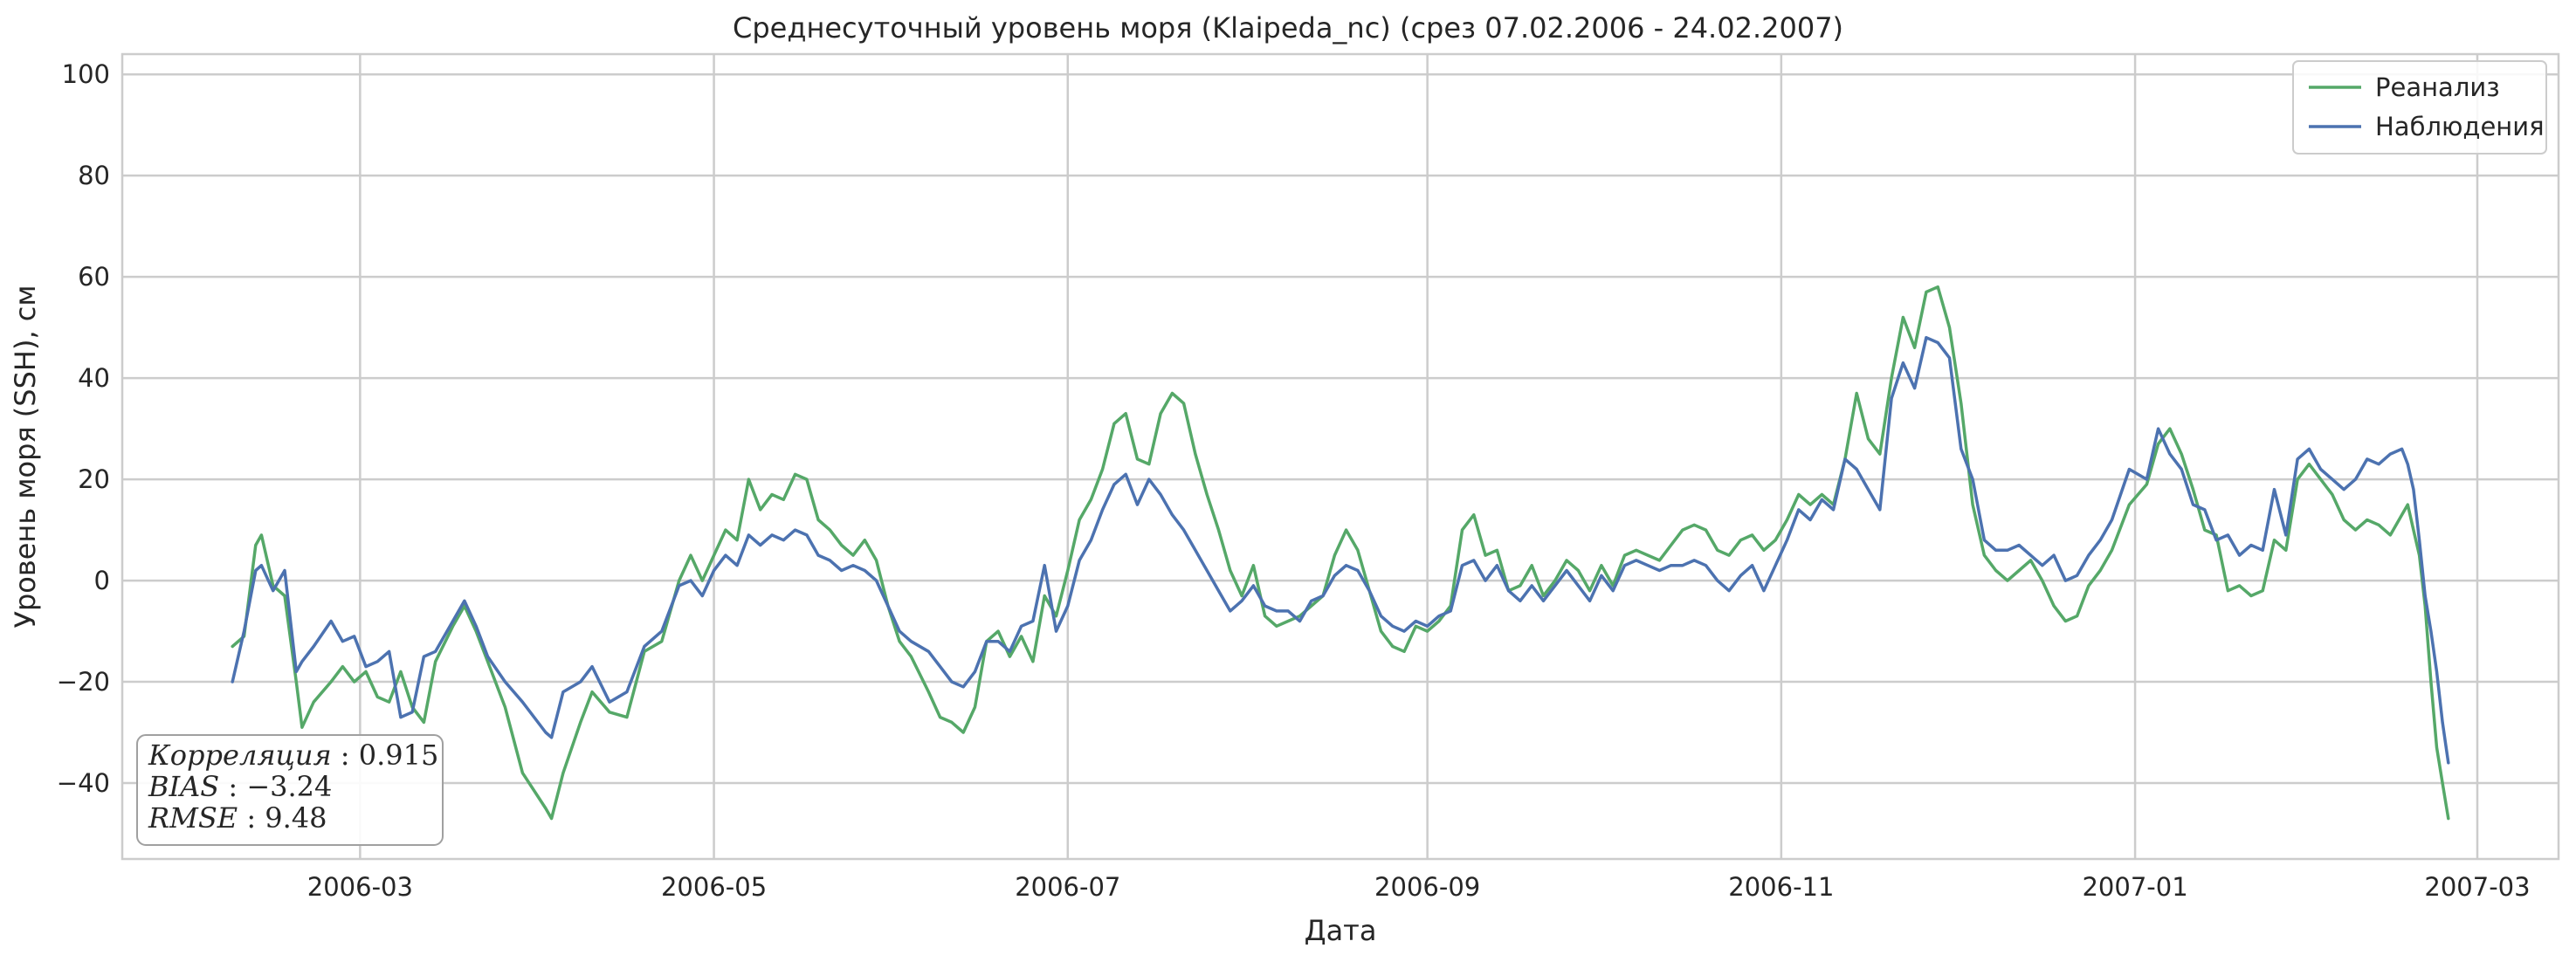  What do you see at coordinates (1067, 887) in the screenshot?
I see `x-tick-label: 2006-07` at bounding box center [1067, 887].